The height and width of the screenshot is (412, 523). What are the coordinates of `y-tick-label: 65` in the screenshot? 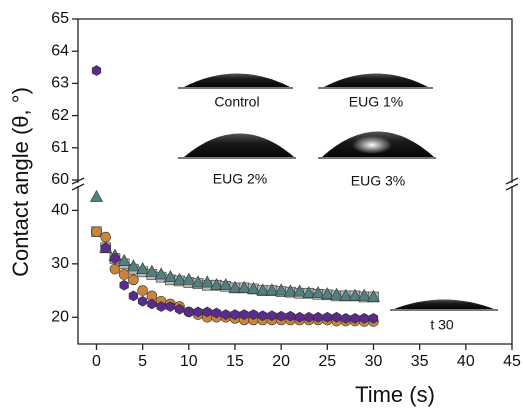 It's located at (60, 18).